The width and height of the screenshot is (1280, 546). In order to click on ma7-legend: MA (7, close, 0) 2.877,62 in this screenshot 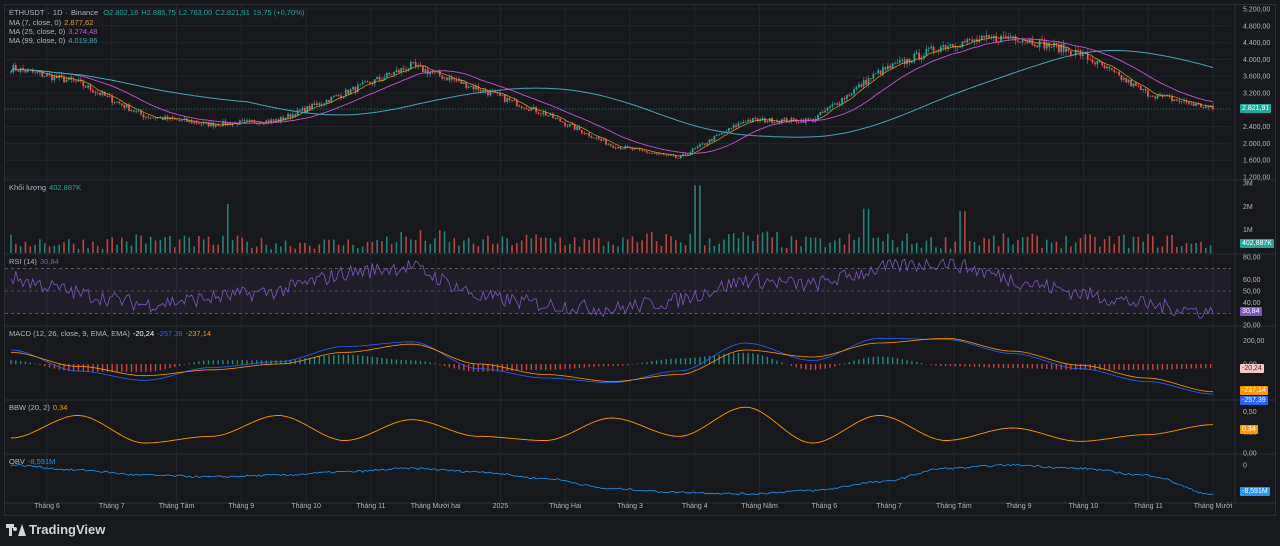, I will do `click(52, 23)`.